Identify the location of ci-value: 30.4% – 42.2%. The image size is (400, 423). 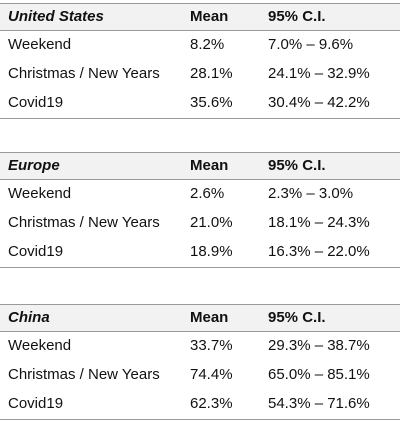
(319, 102).